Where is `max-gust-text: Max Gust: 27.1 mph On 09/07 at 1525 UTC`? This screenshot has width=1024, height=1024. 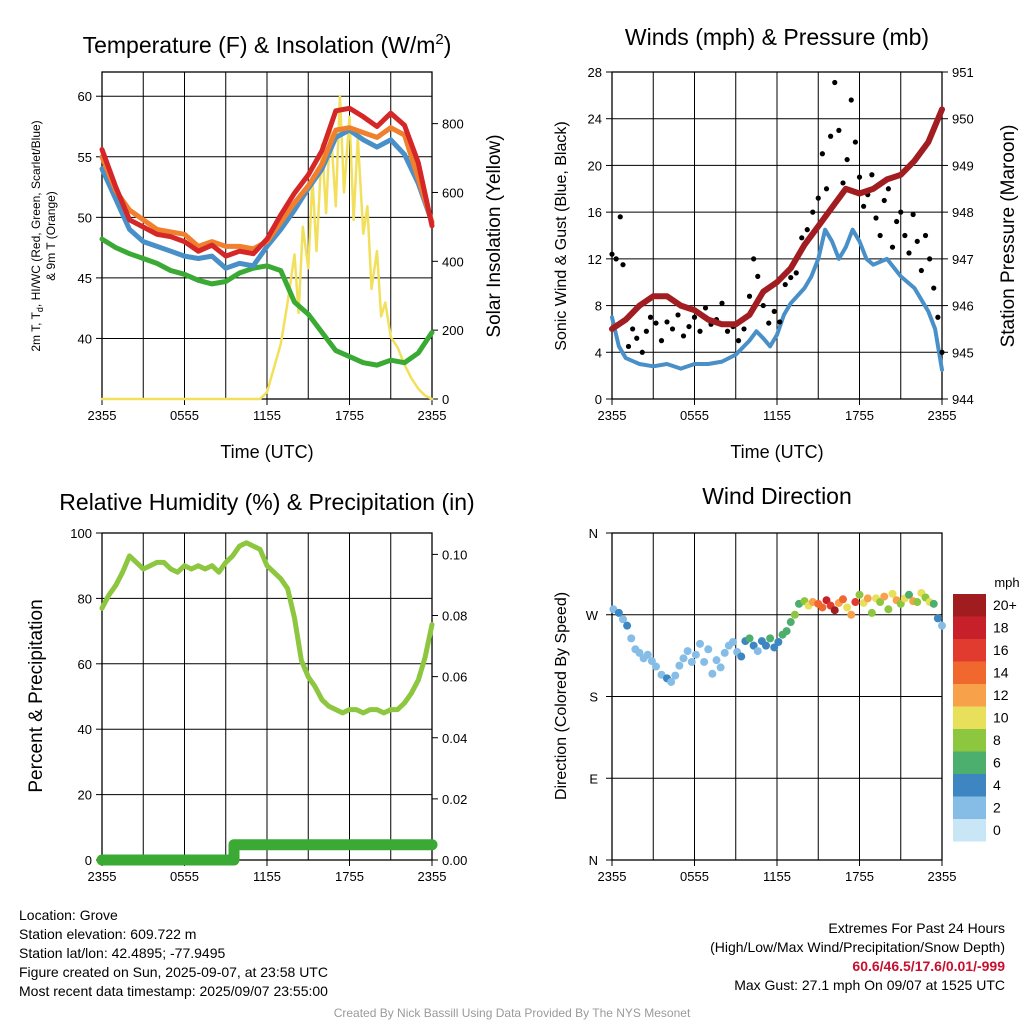
max-gust-text: Max Gust: 27.1 mph On 09/07 at 1525 UTC is located at coordinates (869, 985).